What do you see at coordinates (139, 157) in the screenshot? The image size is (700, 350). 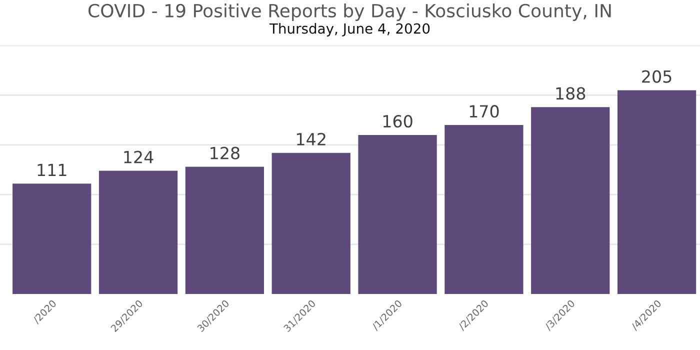 I see `data-label: 124` at bounding box center [139, 157].